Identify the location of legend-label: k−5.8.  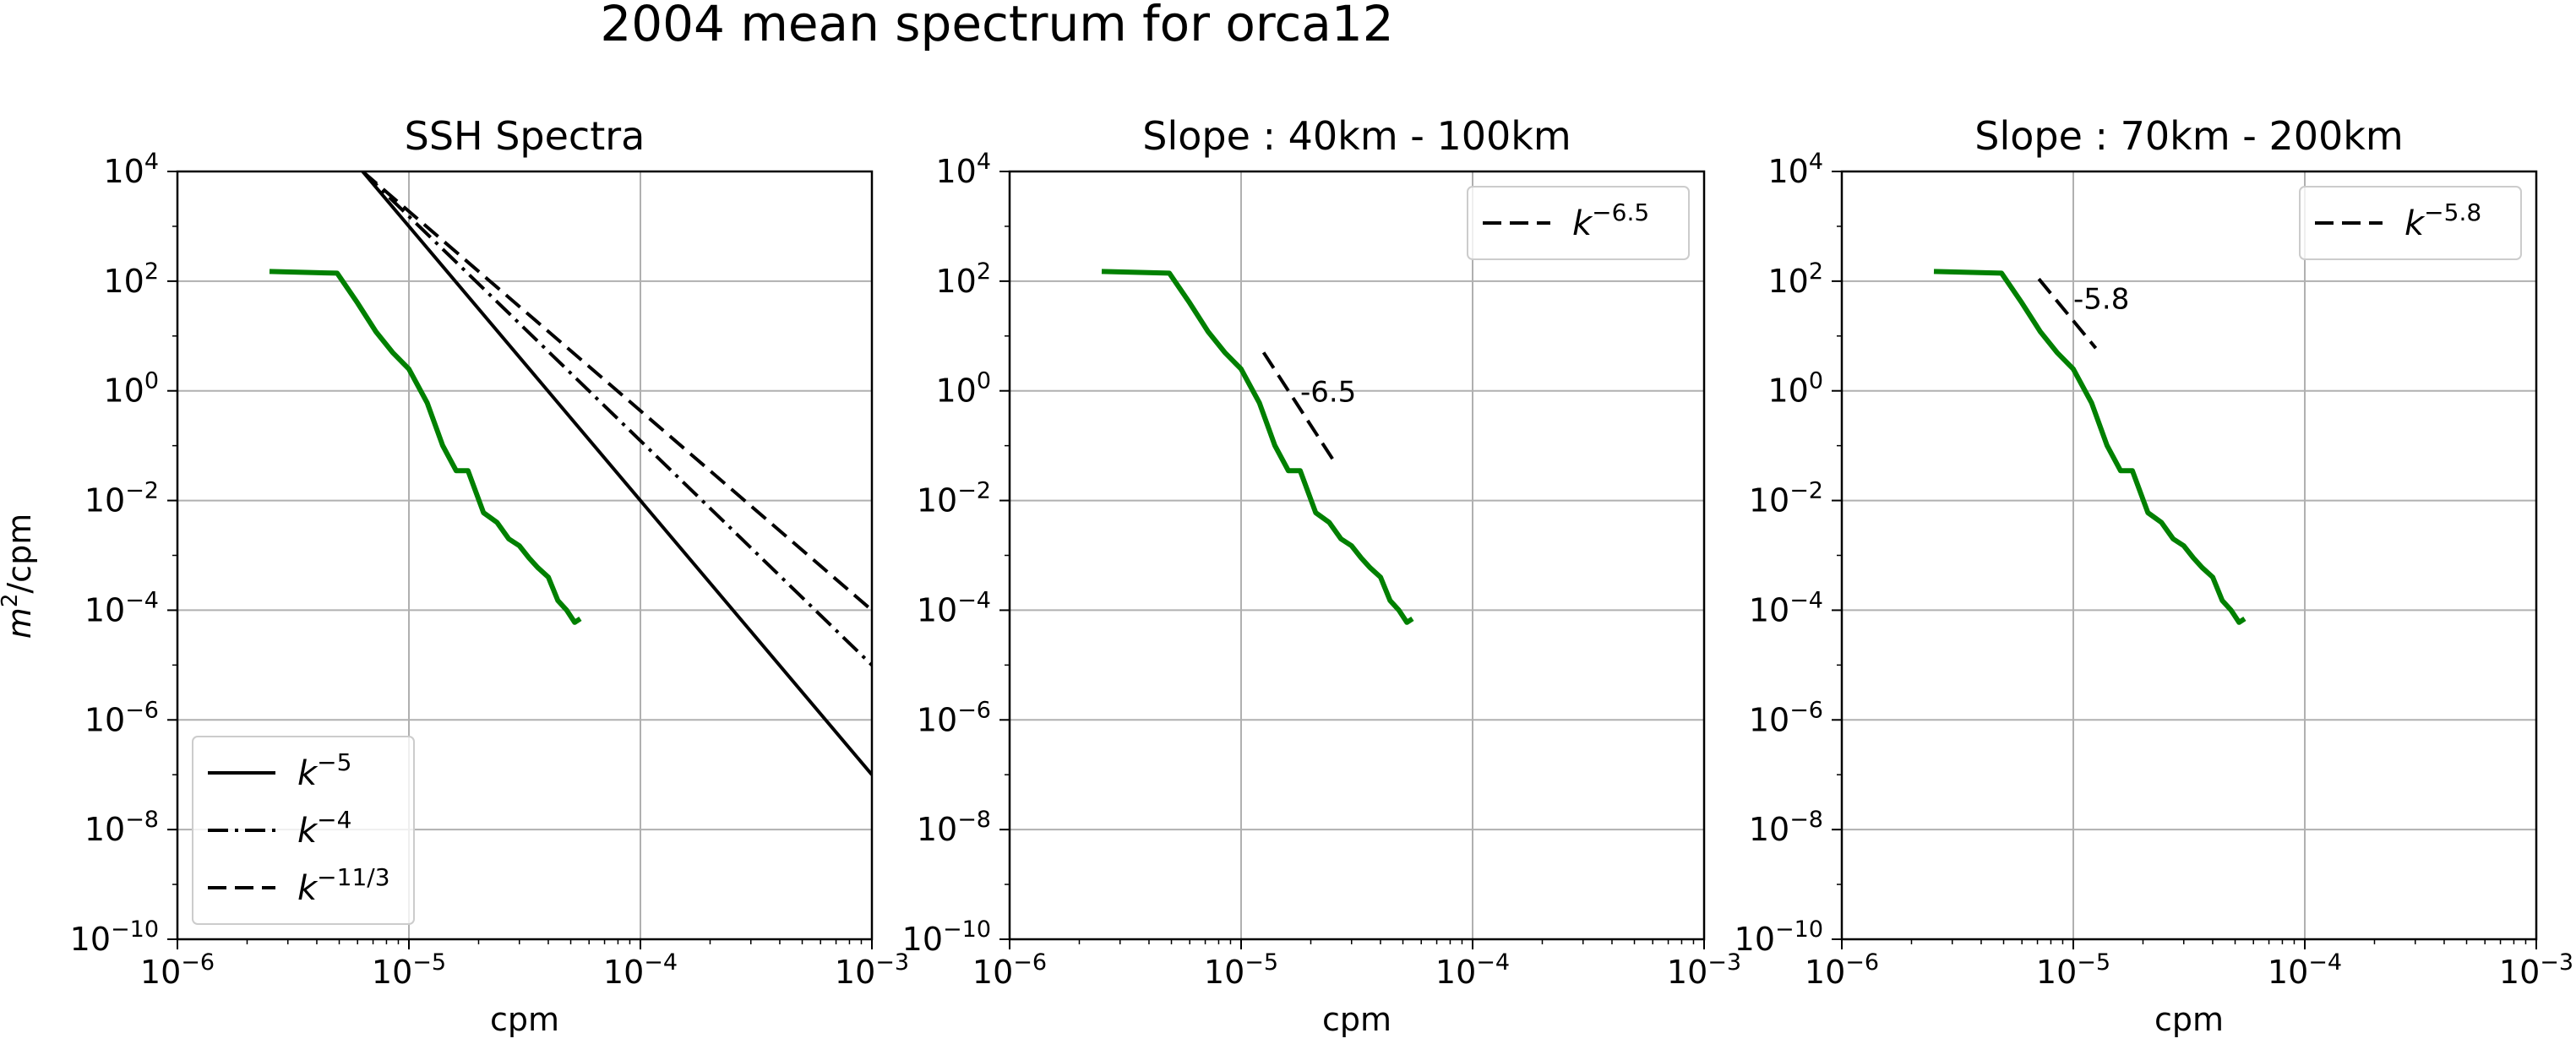
(2442, 220).